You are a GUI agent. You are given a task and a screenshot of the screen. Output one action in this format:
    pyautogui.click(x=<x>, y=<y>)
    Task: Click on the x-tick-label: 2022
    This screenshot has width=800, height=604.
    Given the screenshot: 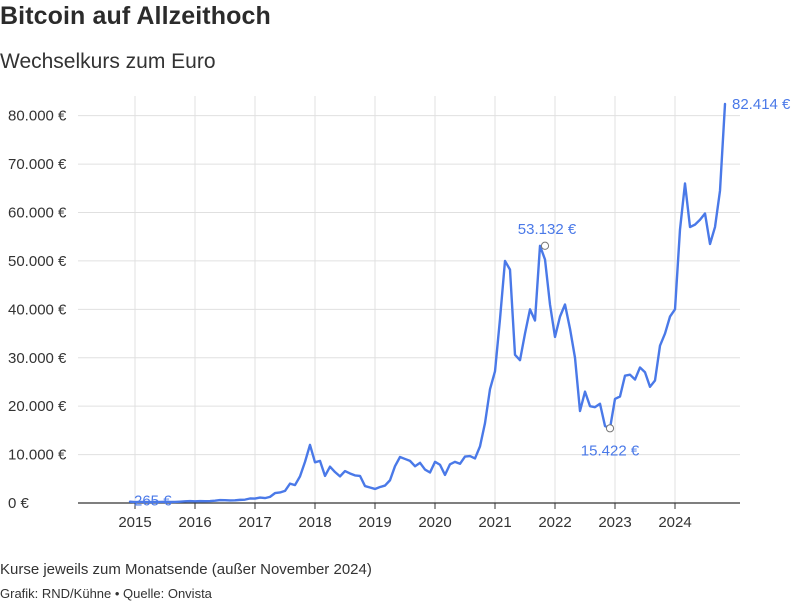 What is the action you would take?
    pyautogui.click(x=554, y=522)
    